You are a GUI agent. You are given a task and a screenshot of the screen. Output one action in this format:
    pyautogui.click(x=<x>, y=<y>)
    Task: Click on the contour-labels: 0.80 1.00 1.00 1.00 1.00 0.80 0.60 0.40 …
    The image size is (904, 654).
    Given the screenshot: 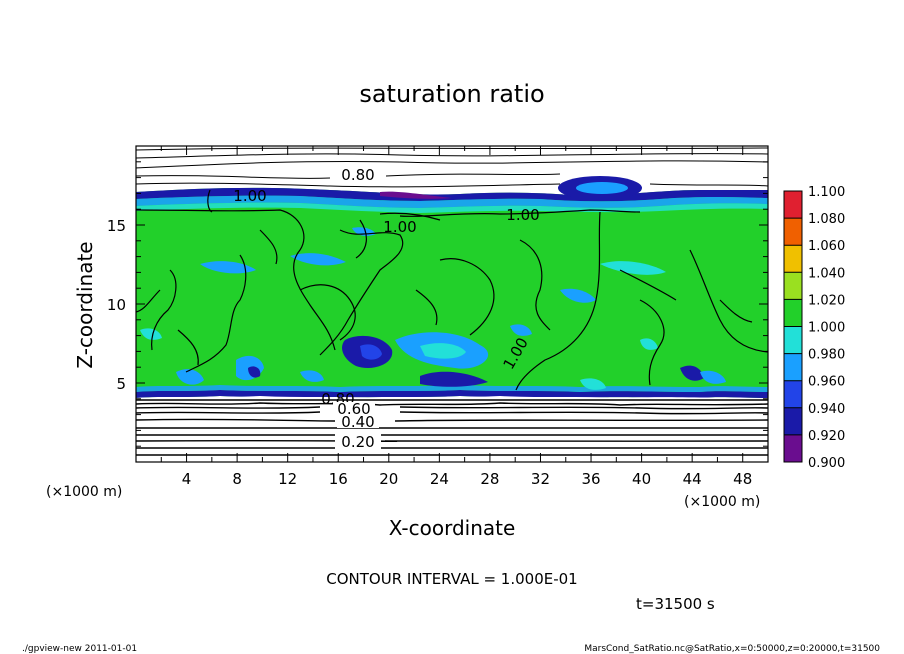 What is the action you would take?
    pyautogui.click(x=386, y=308)
    